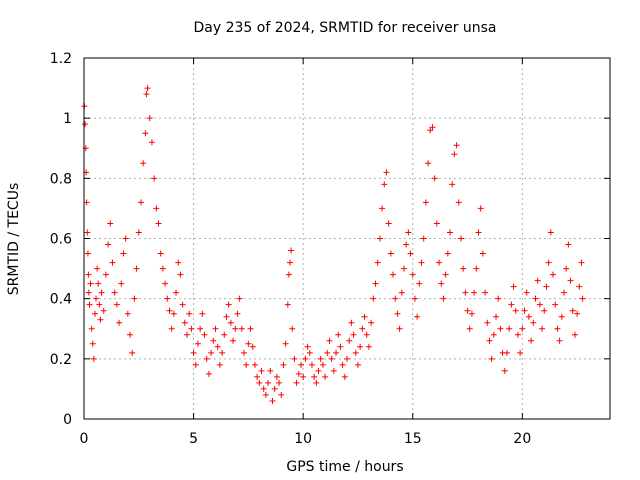  Describe the element at coordinates (193, 439) in the screenshot. I see `x-tick-label: 5` at that location.